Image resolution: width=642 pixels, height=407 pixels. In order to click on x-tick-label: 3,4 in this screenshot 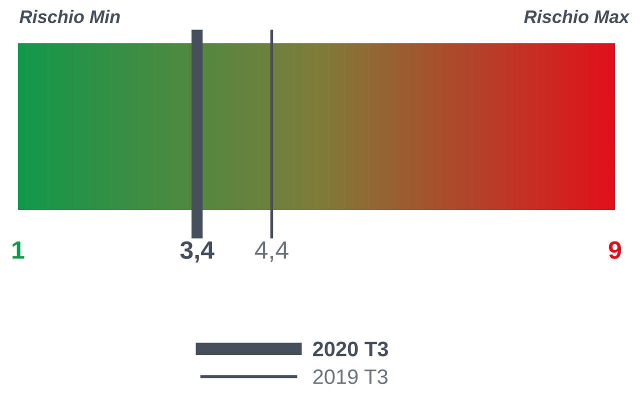, I will do `click(197, 252)`.